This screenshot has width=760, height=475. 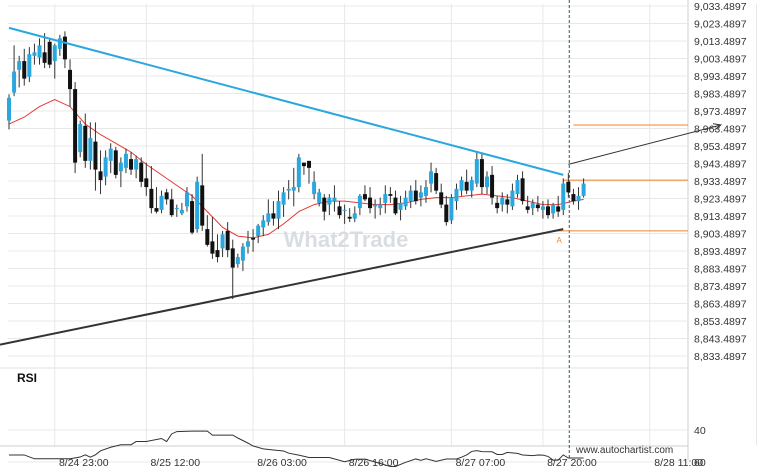 What do you see at coordinates (720, 357) in the screenshot?
I see `price-tick-label: 8,833.4897` at bounding box center [720, 357].